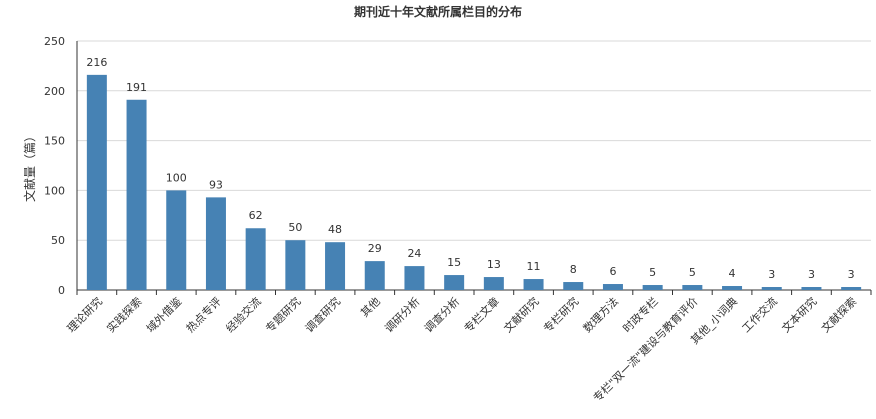  What do you see at coordinates (335, 229) in the screenshot?
I see `data-label: 48` at bounding box center [335, 229].